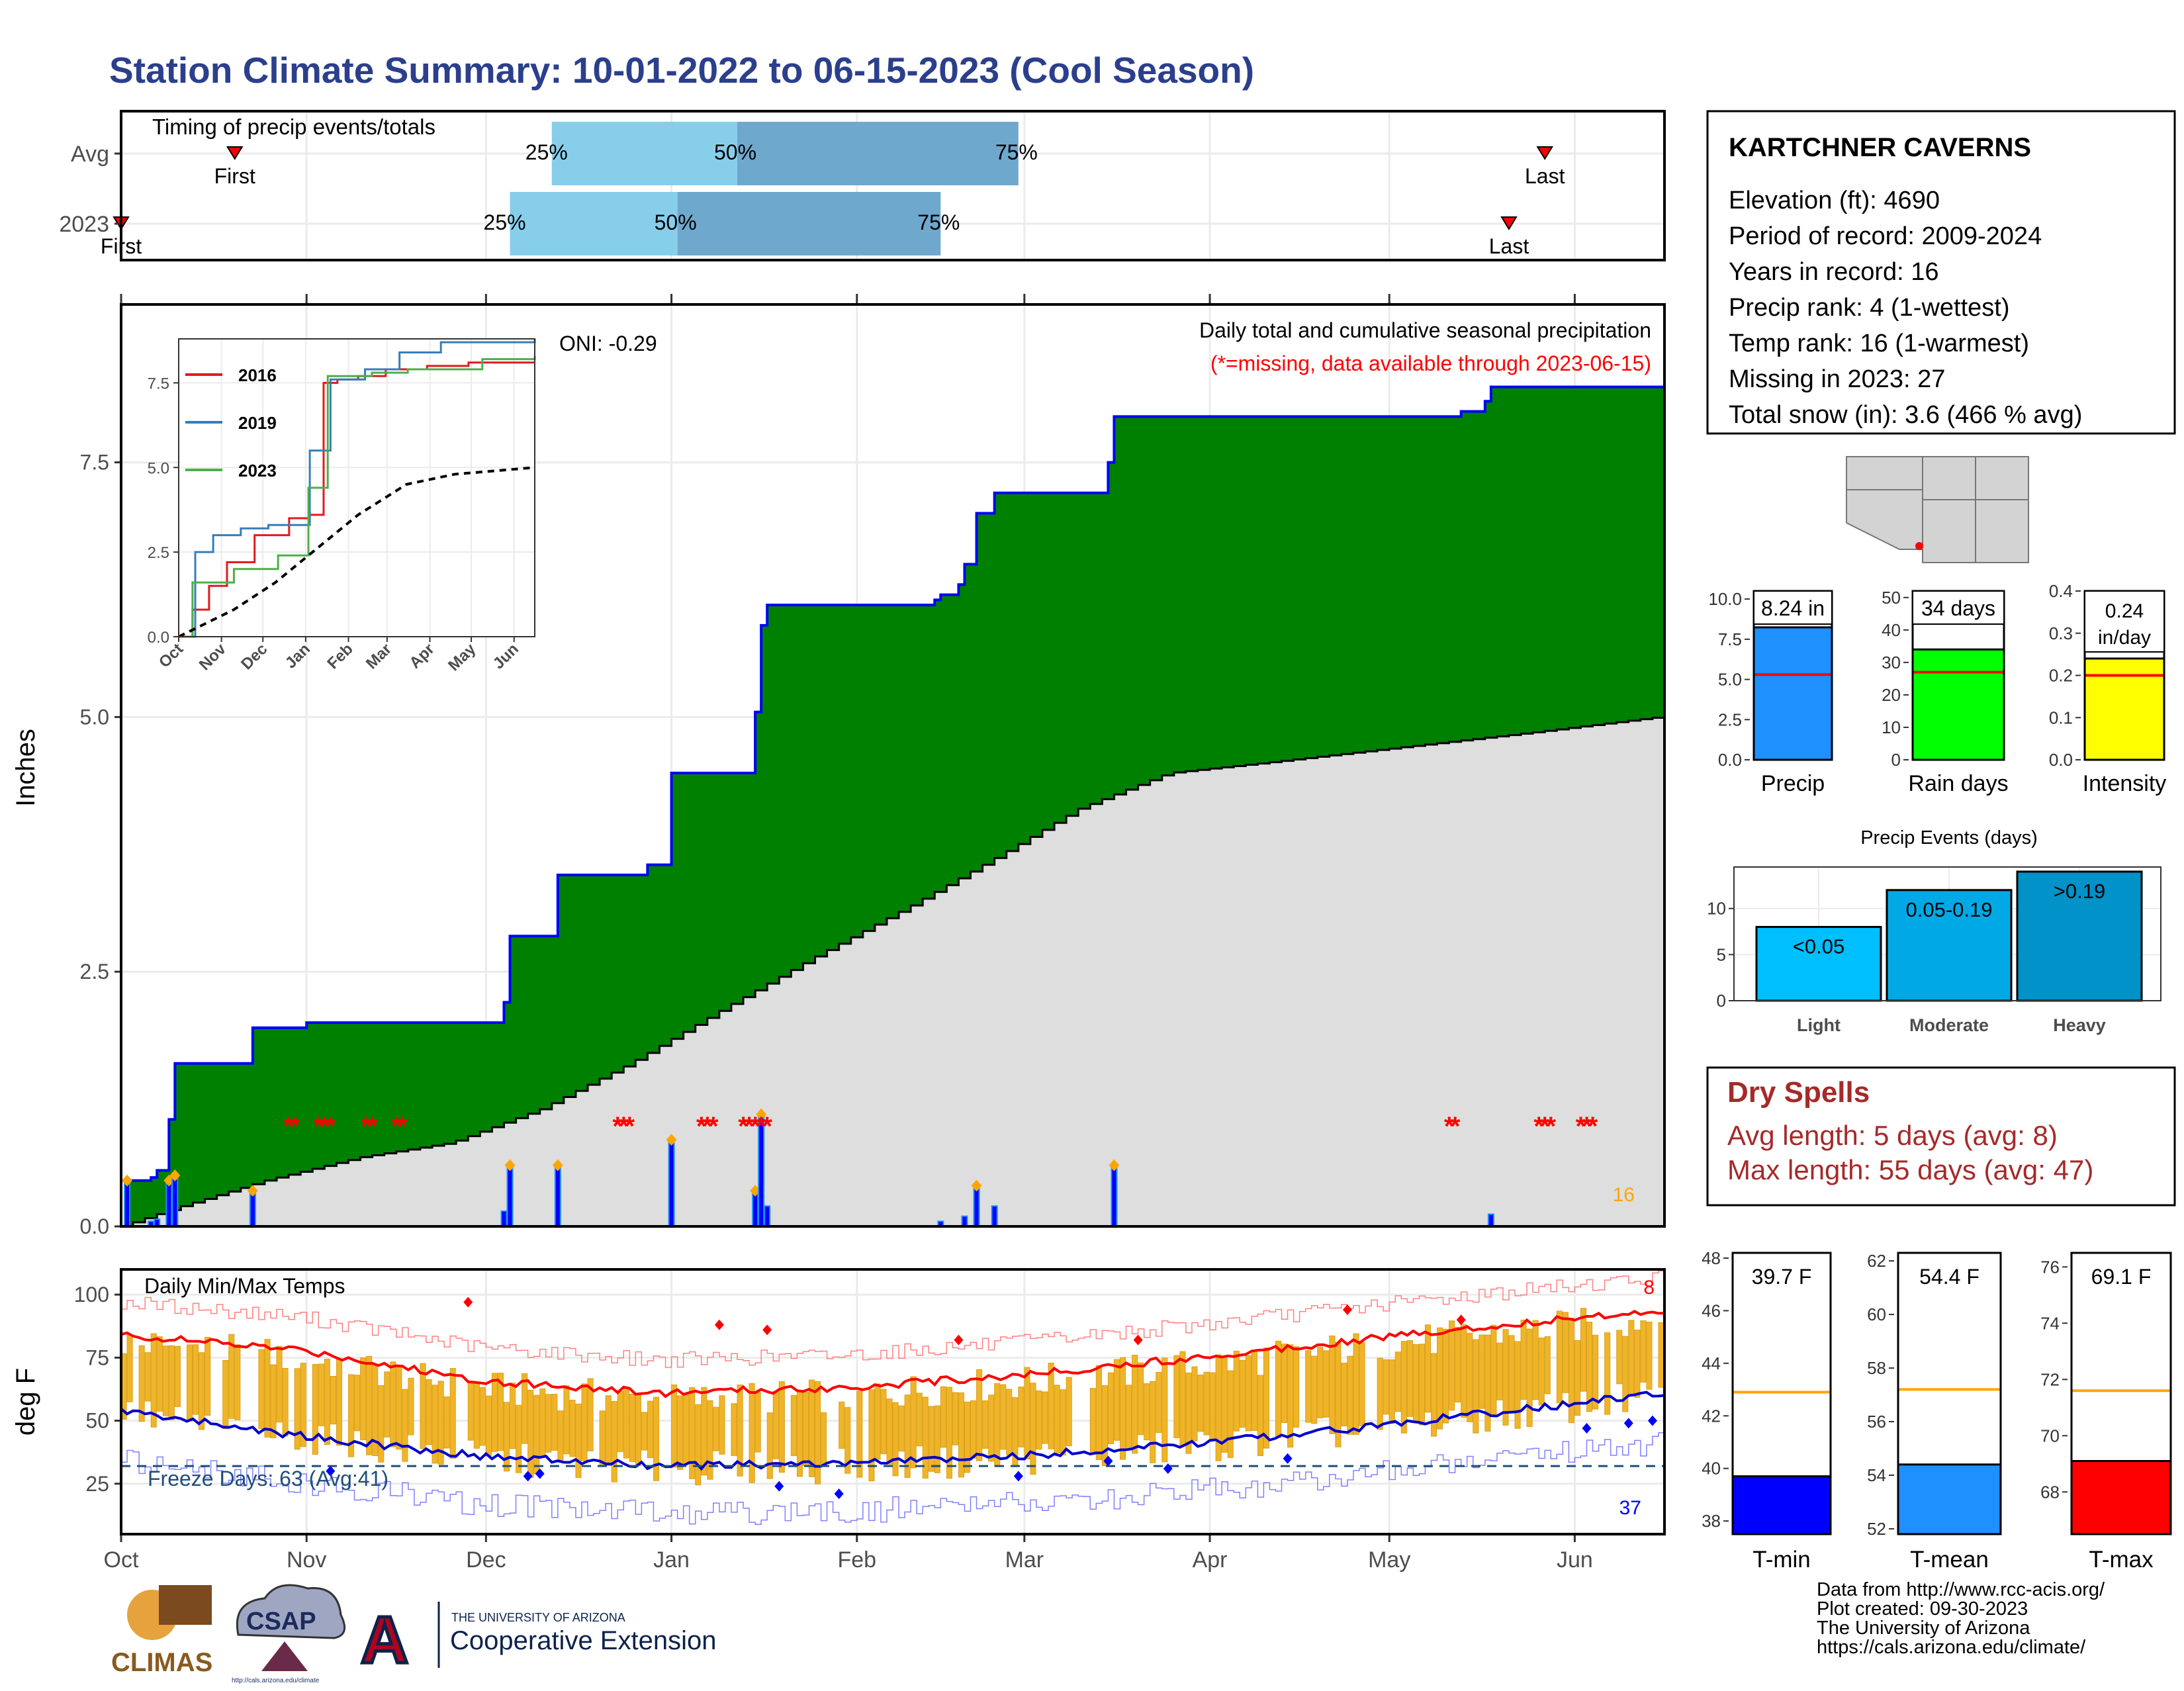 This screenshot has height=1691, width=2184. Describe the element at coordinates (1793, 784) in the screenshot. I see `season-category-label: Precip` at that location.